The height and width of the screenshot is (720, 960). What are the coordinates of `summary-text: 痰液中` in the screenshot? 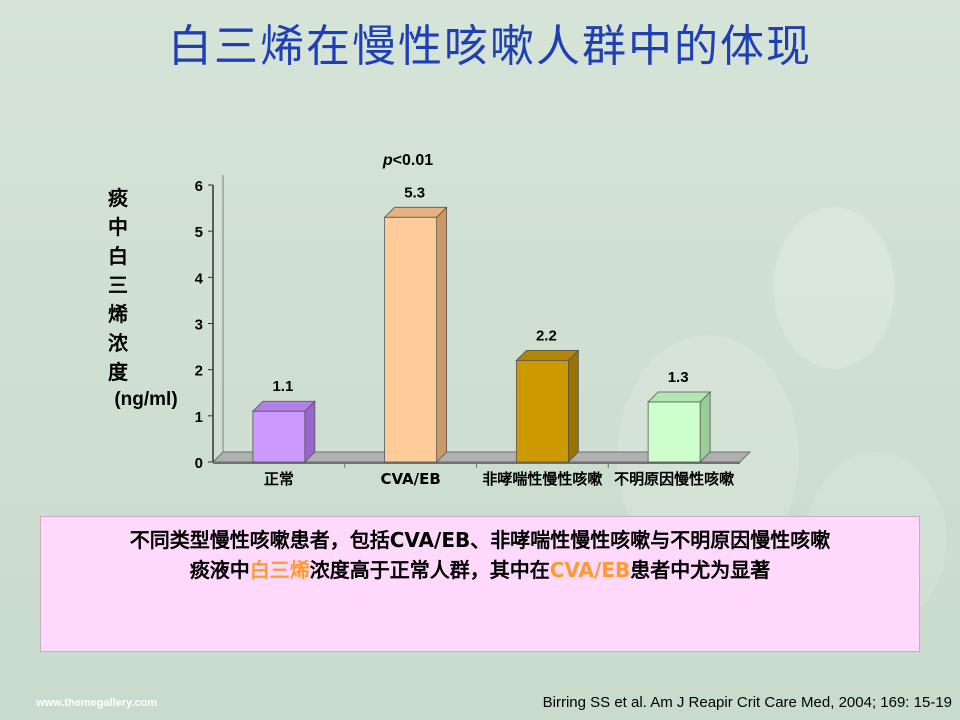 It's located at (219, 570).